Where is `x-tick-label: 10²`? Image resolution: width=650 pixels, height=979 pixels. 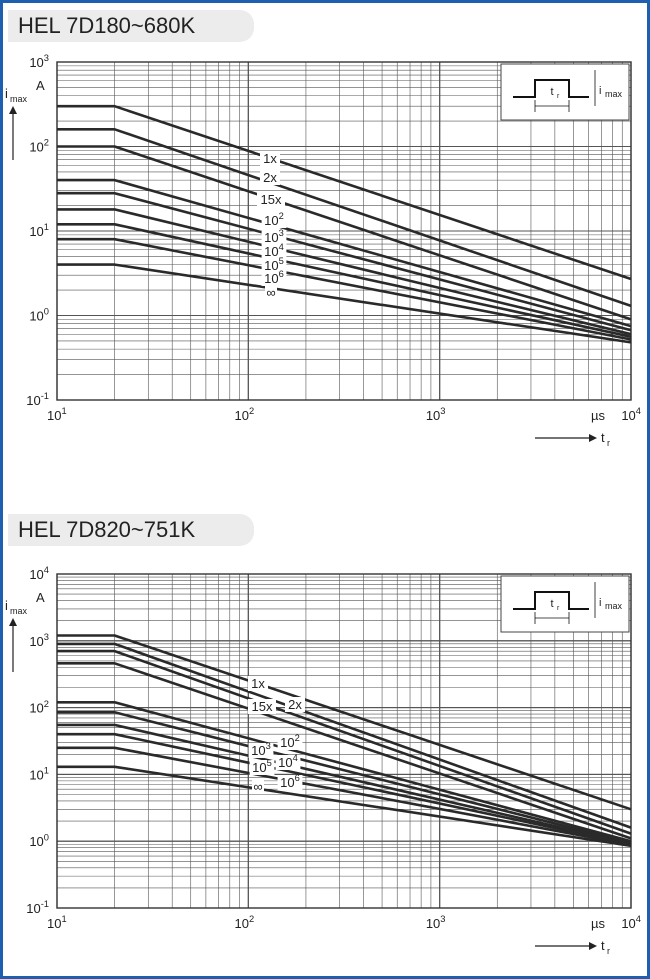 x-tick-label: 10² is located at coordinates (244, 414).